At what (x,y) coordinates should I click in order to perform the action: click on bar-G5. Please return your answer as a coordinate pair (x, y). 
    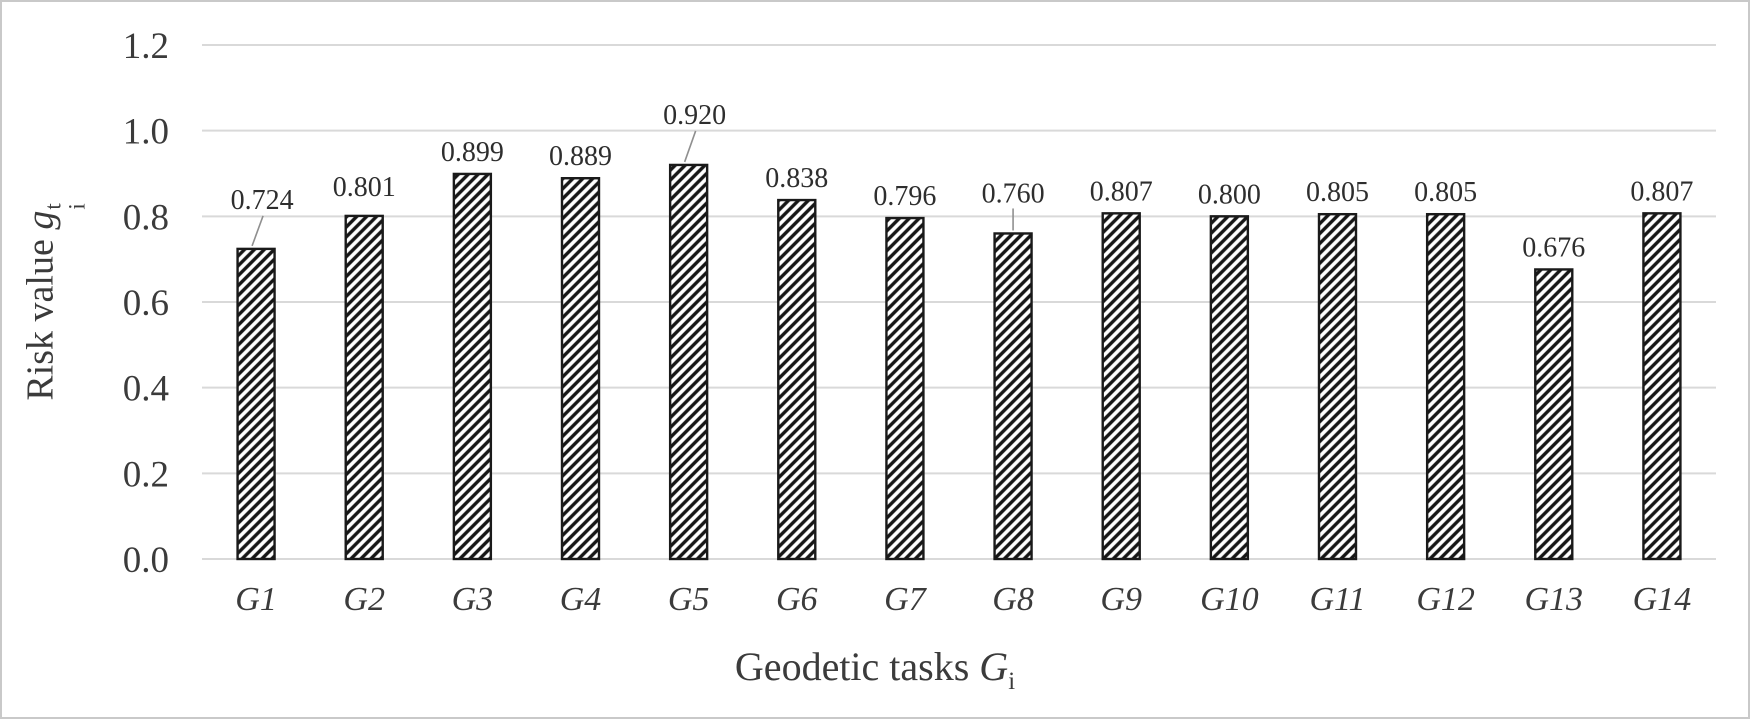
    Looking at the image, I should click on (688, 362).